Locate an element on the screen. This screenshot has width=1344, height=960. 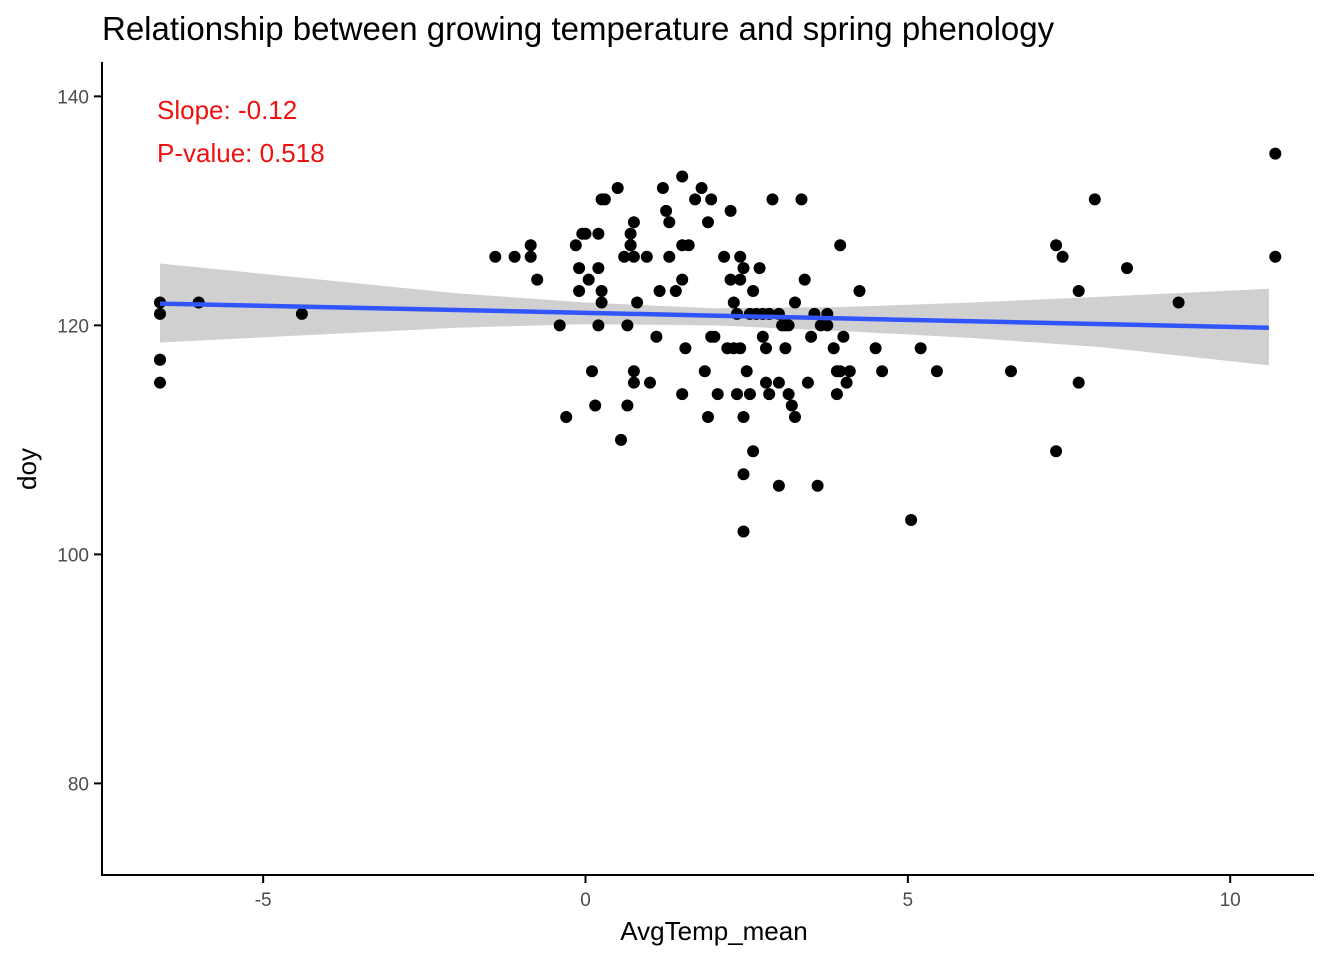
x-tick-label: 10 is located at coordinates (1230, 900).